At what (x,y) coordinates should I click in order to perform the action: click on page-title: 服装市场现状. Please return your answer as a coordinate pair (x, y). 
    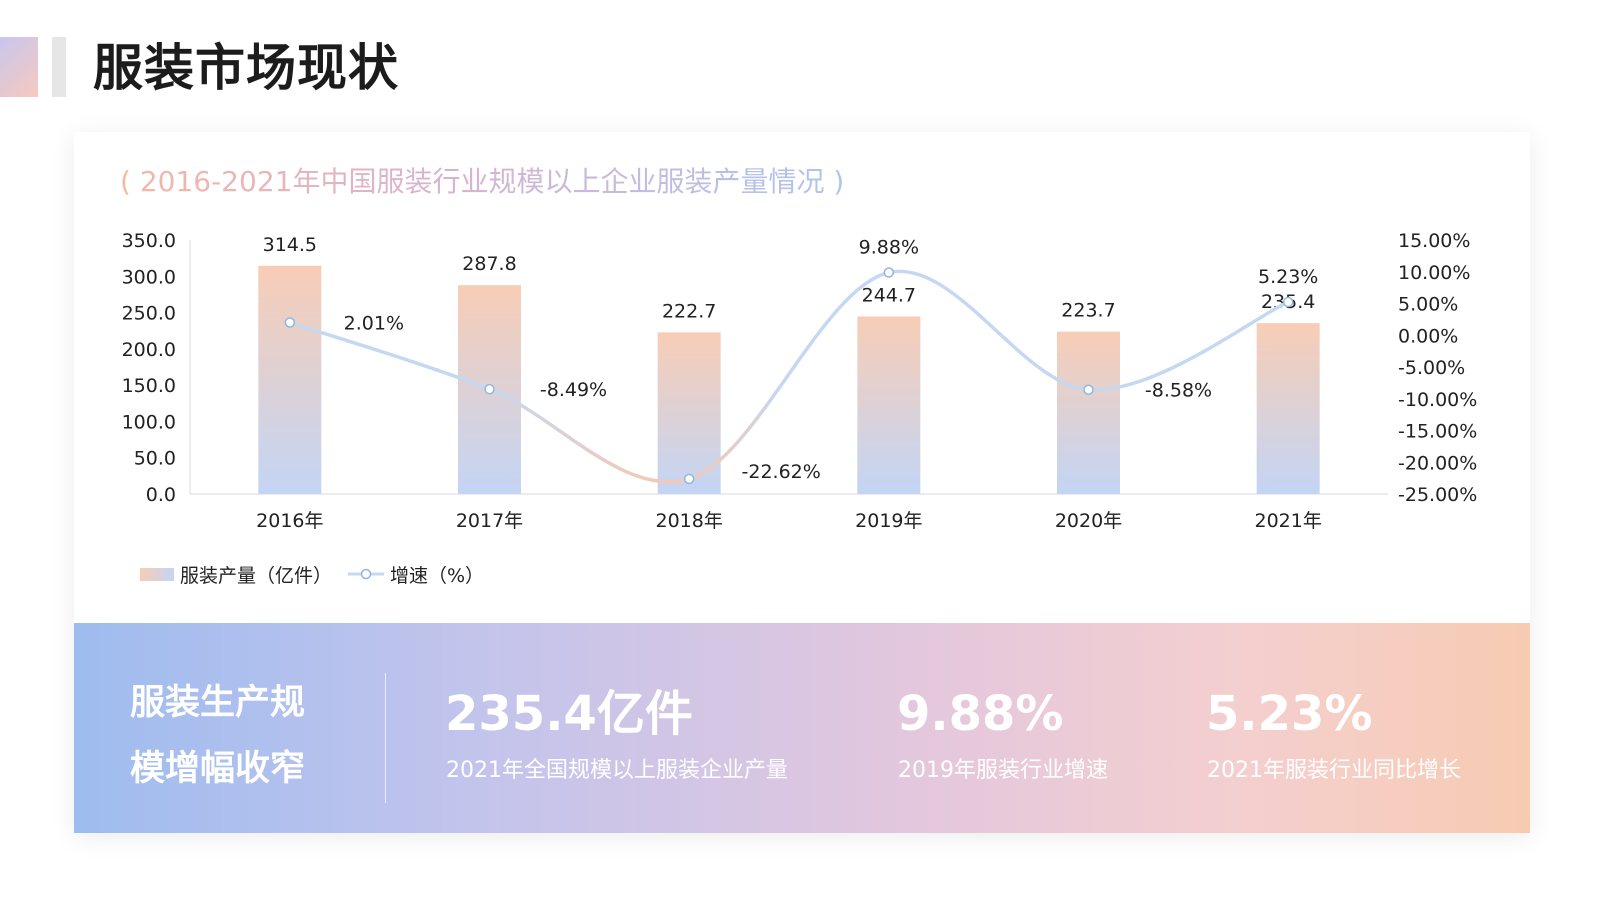
    Looking at the image, I should click on (246, 68).